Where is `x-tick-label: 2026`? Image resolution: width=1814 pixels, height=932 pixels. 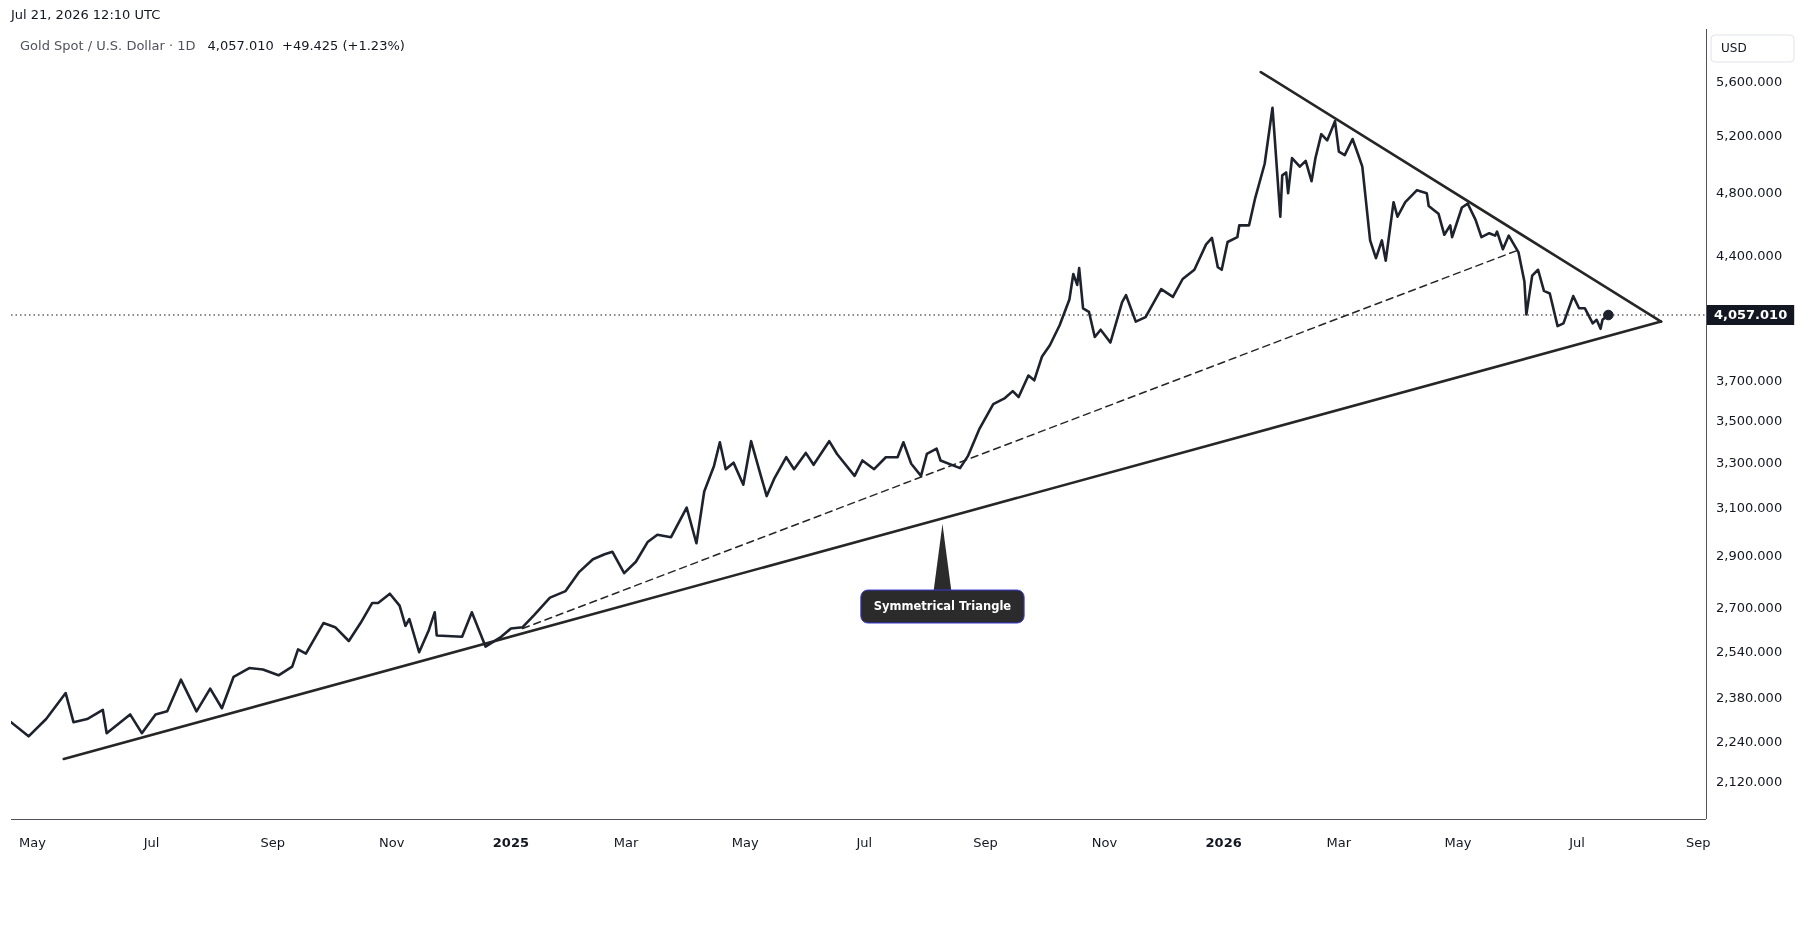
x-tick-label: 2026 is located at coordinates (1223, 843).